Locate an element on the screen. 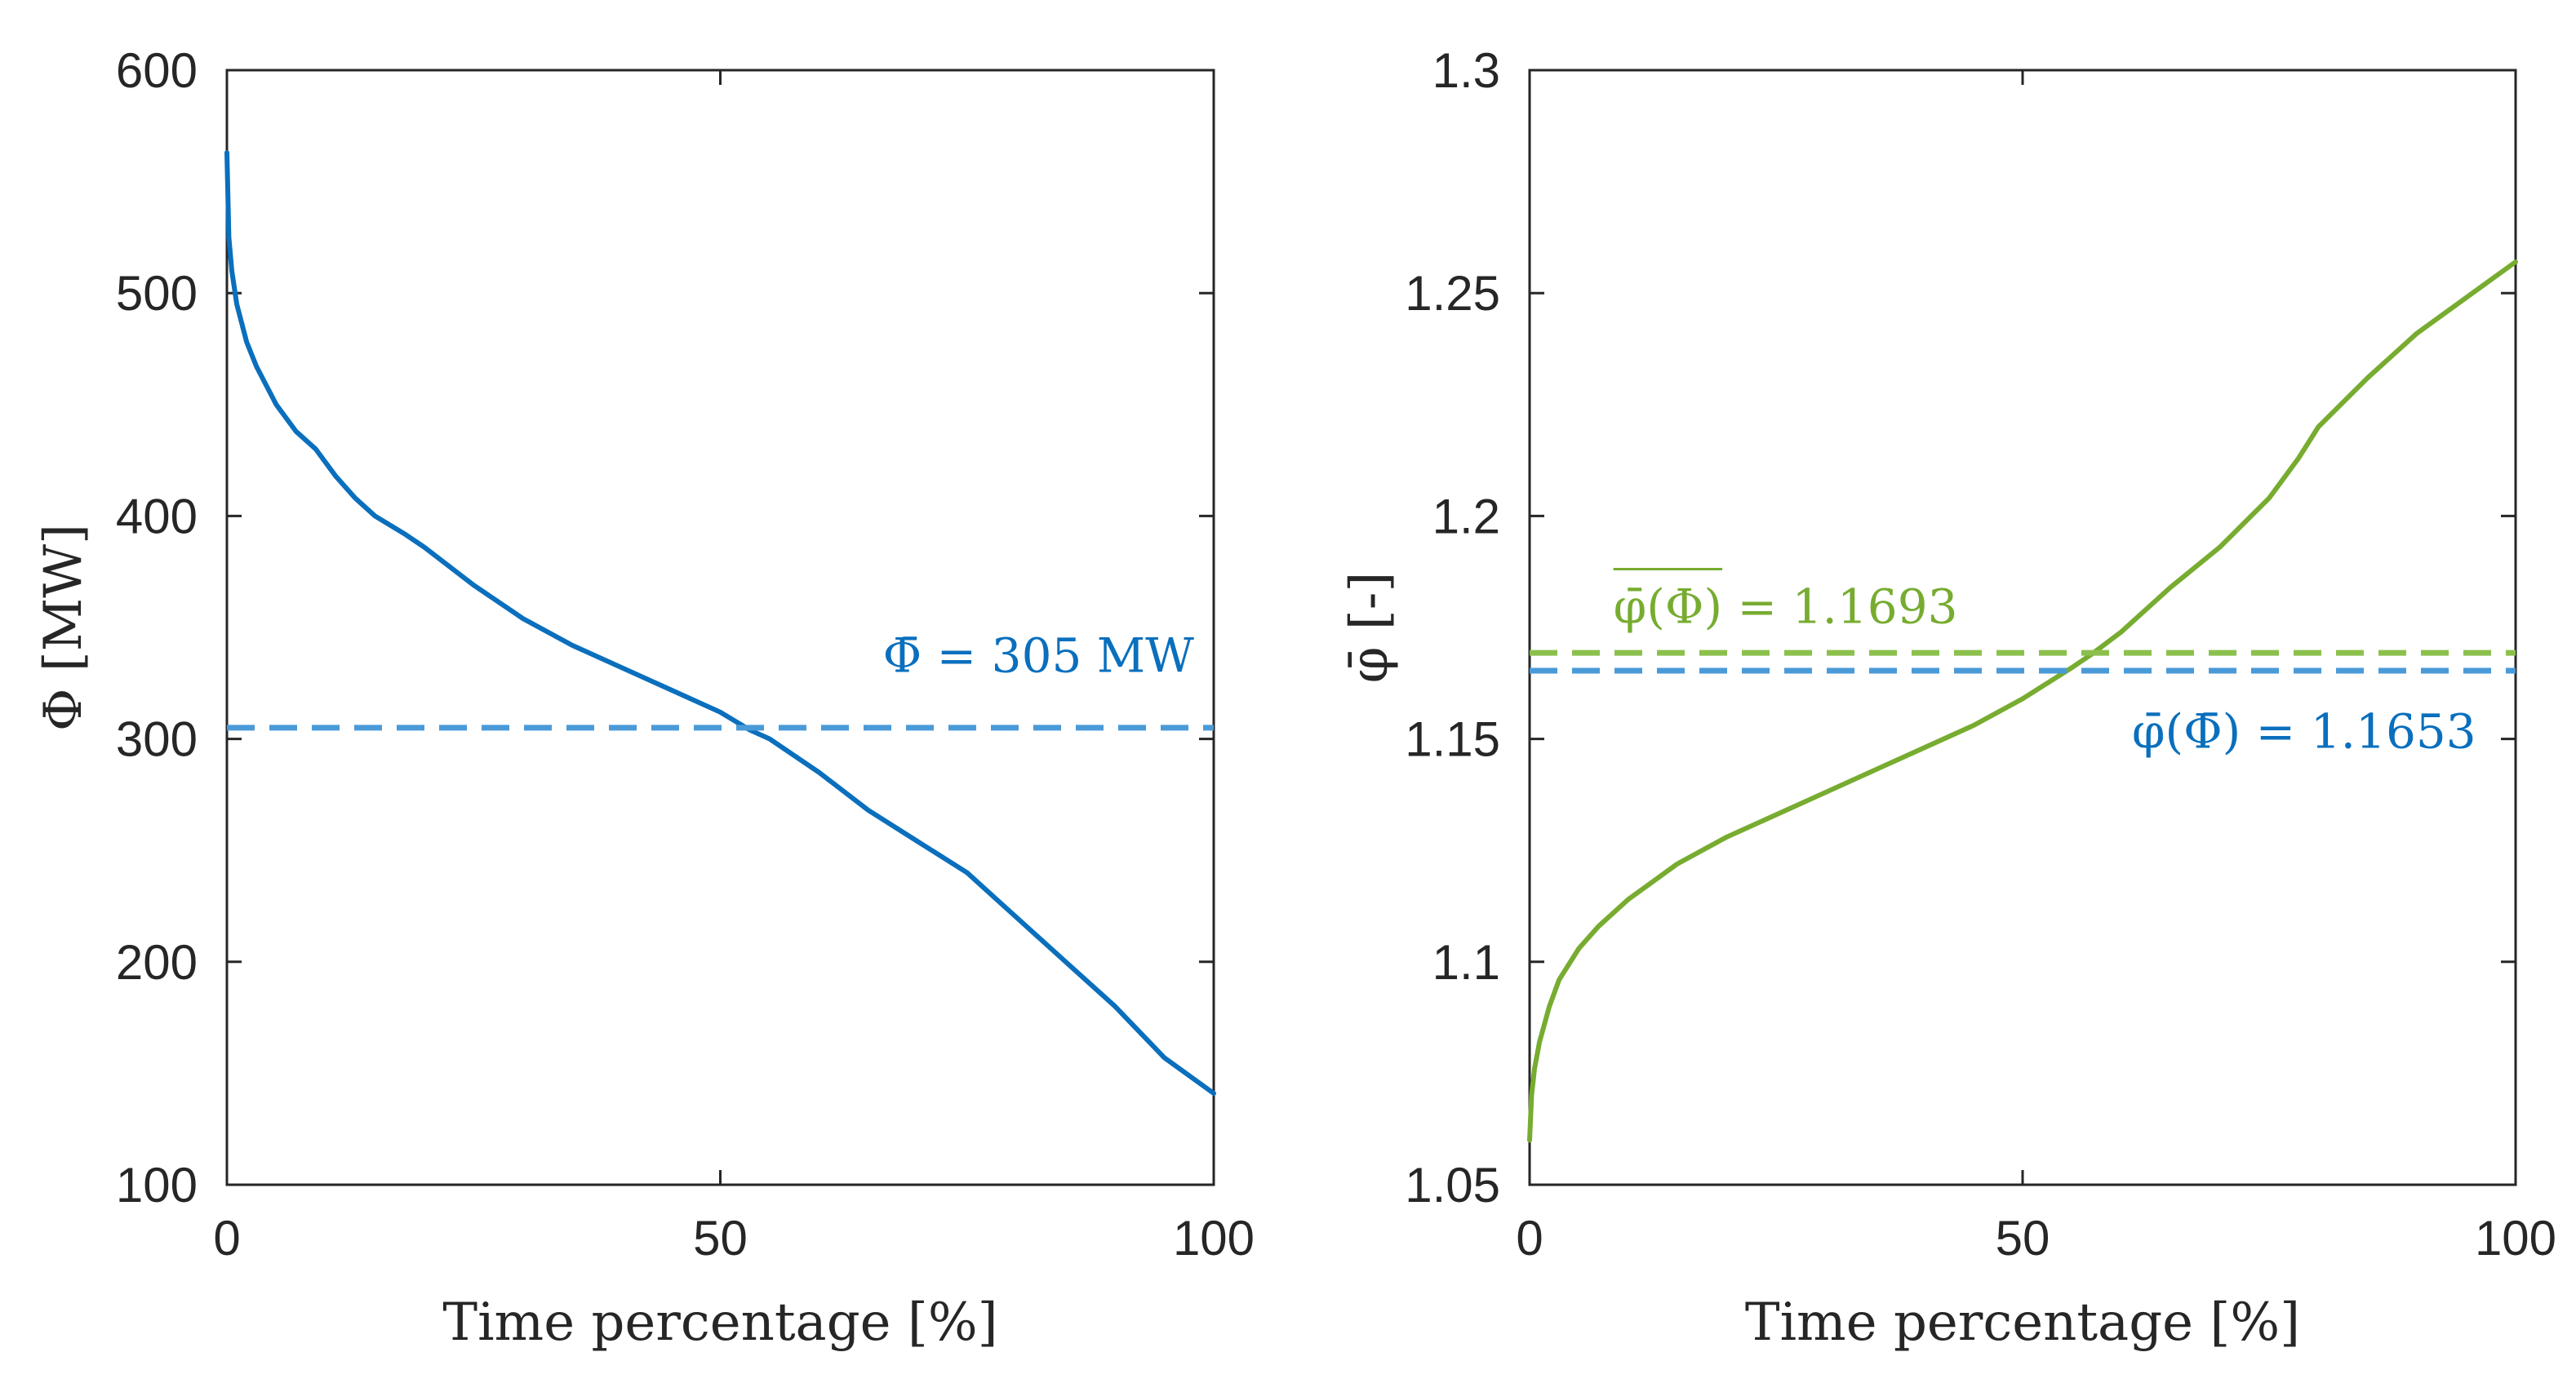 Image resolution: width=2576 pixels, height=1392 pixels. y-tick-label: 500 is located at coordinates (157, 293).